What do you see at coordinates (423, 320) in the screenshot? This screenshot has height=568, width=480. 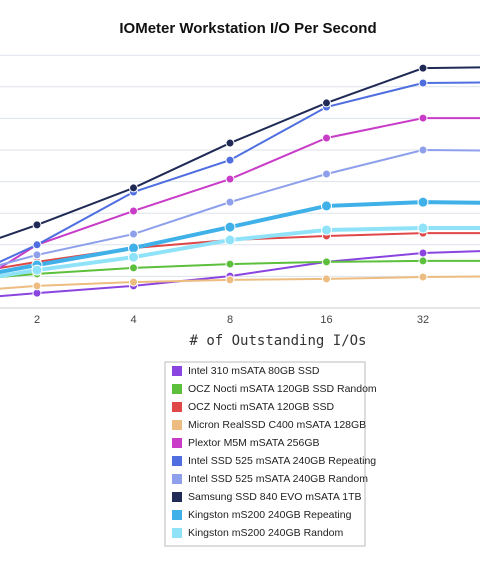 I see `x-tick-label: 32` at bounding box center [423, 320].